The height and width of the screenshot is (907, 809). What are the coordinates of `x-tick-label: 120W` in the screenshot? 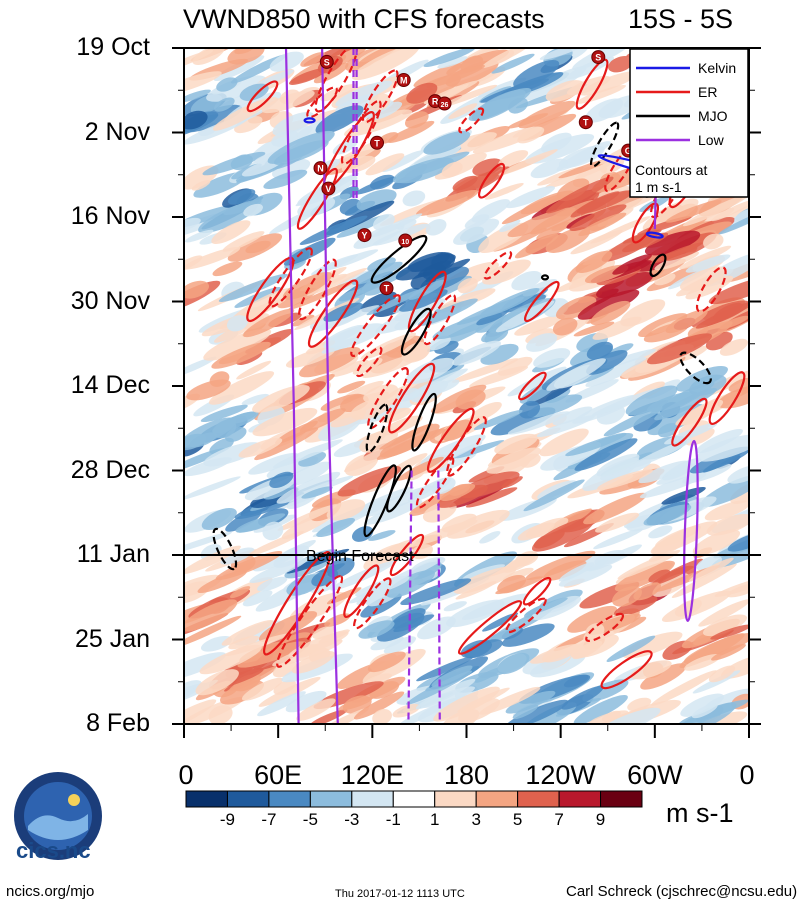 It's located at (560, 775).